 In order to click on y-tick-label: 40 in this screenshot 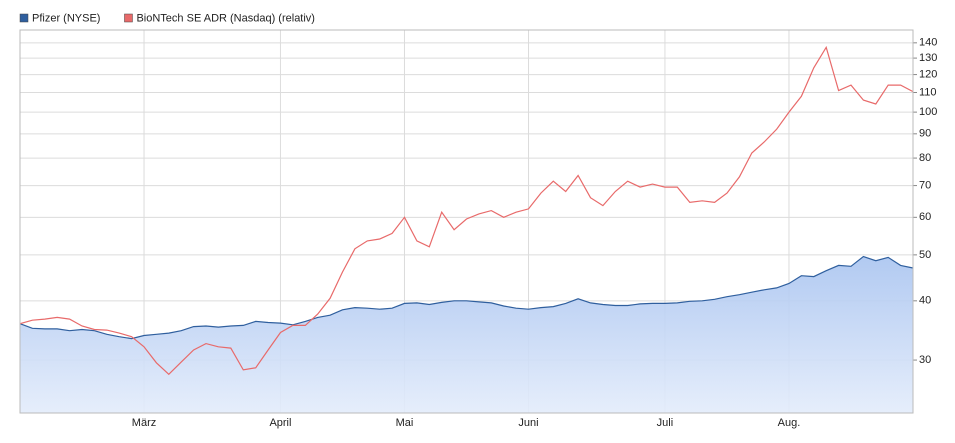, I will do `click(925, 301)`.